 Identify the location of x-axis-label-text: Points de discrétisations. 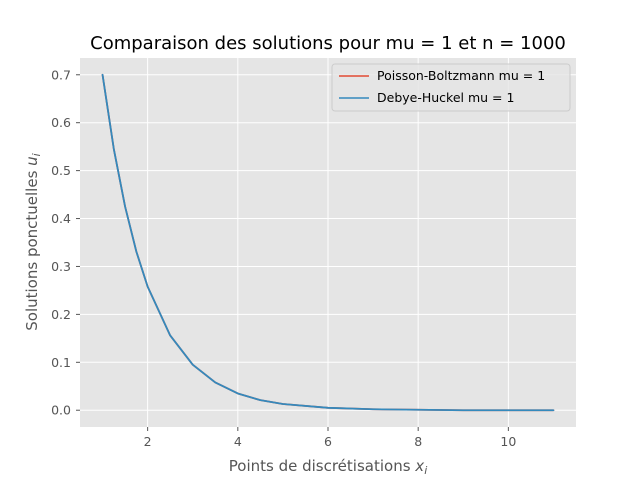
(320, 466).